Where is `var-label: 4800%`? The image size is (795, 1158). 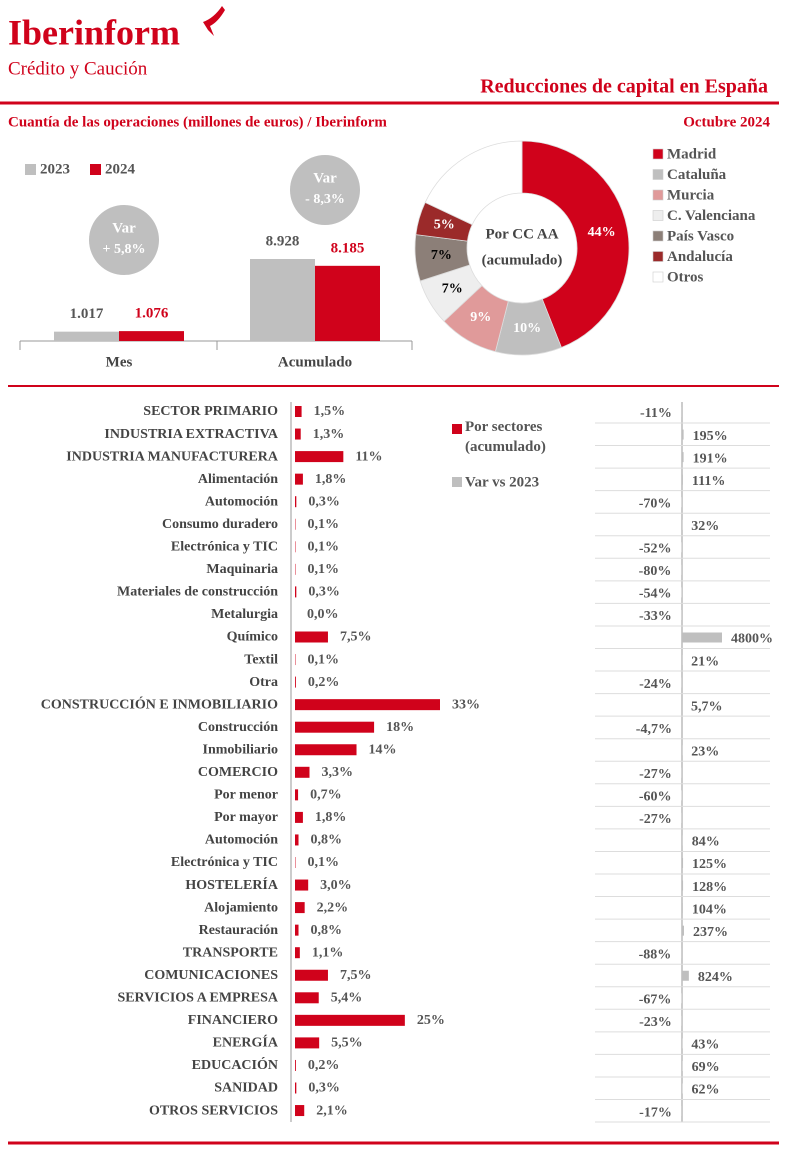
var-label: 4800% is located at coordinates (752, 639).